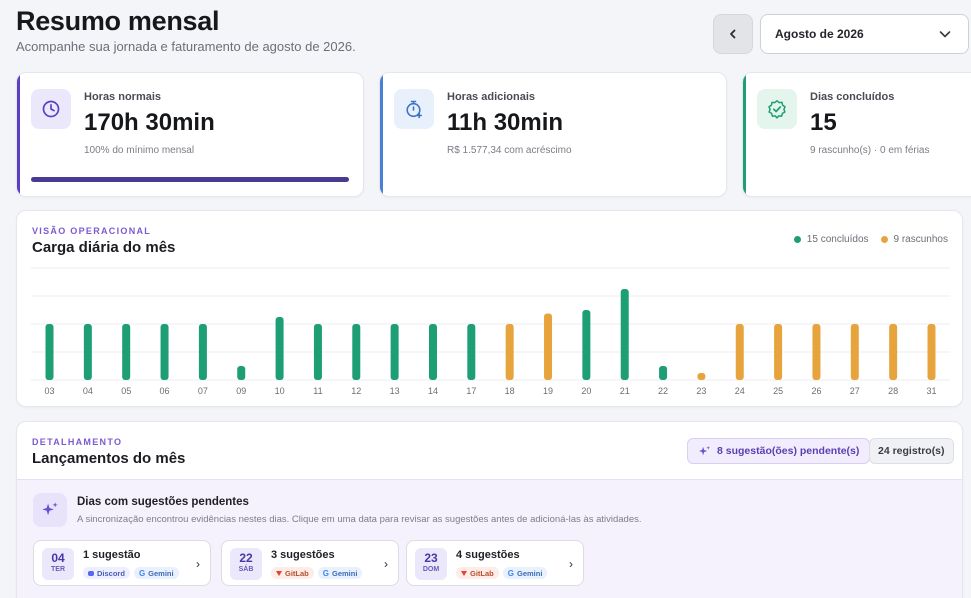  Describe the element at coordinates (505, 122) in the screenshot. I see `stat-value: 11h 30min` at that location.